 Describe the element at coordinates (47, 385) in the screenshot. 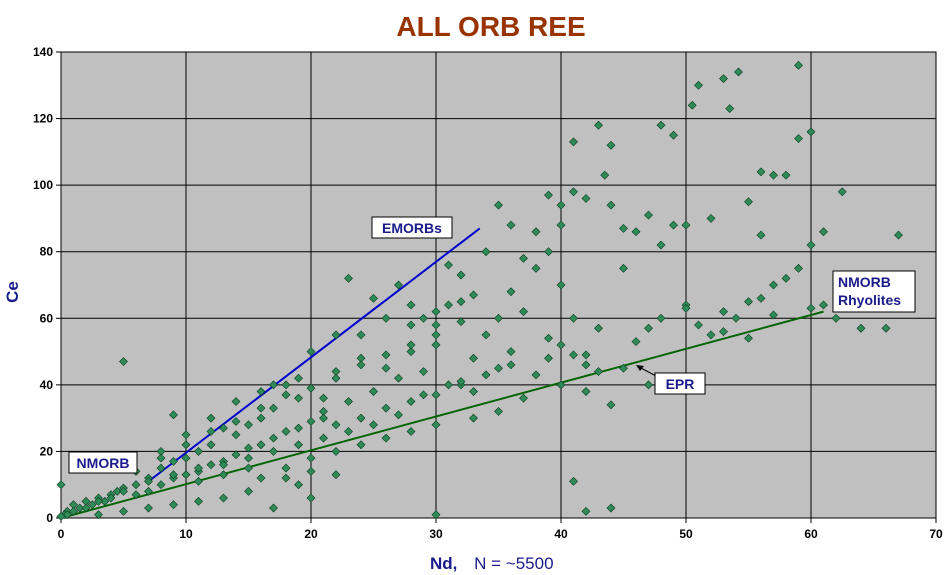

I see `y-tick-label: 40` at that location.